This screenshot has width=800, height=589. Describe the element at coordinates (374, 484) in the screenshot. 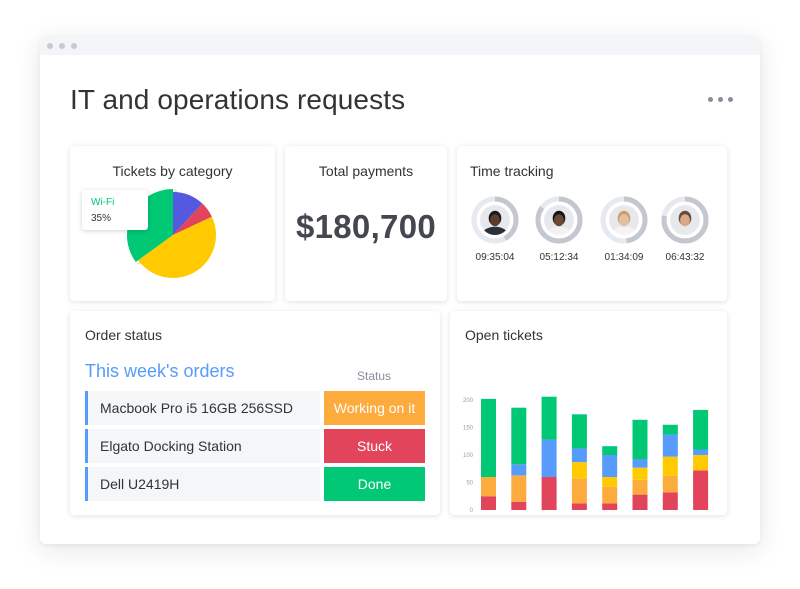

I see `status-cell-done: Done` at that location.